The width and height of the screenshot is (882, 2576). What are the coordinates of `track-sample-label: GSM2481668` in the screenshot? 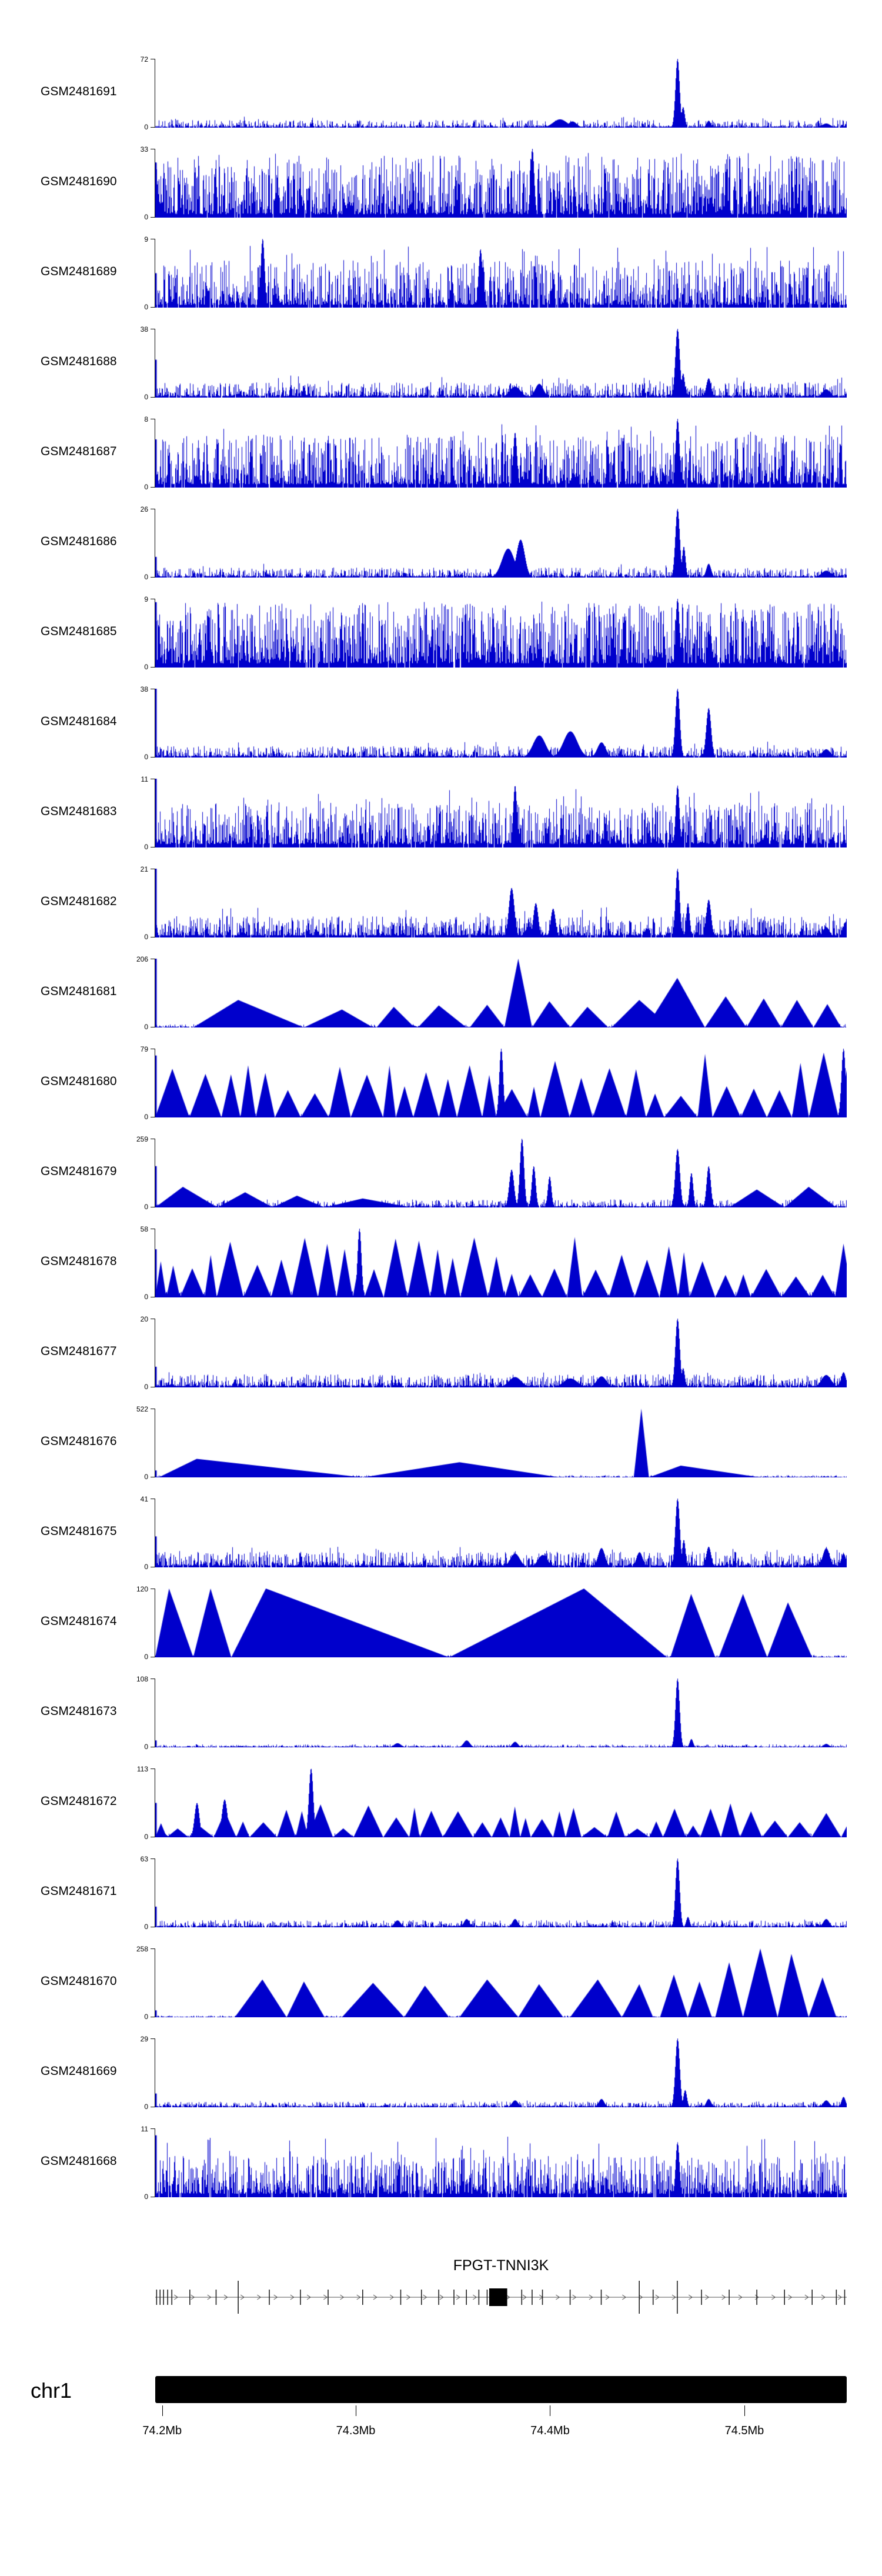 It's located at (79, 2161).